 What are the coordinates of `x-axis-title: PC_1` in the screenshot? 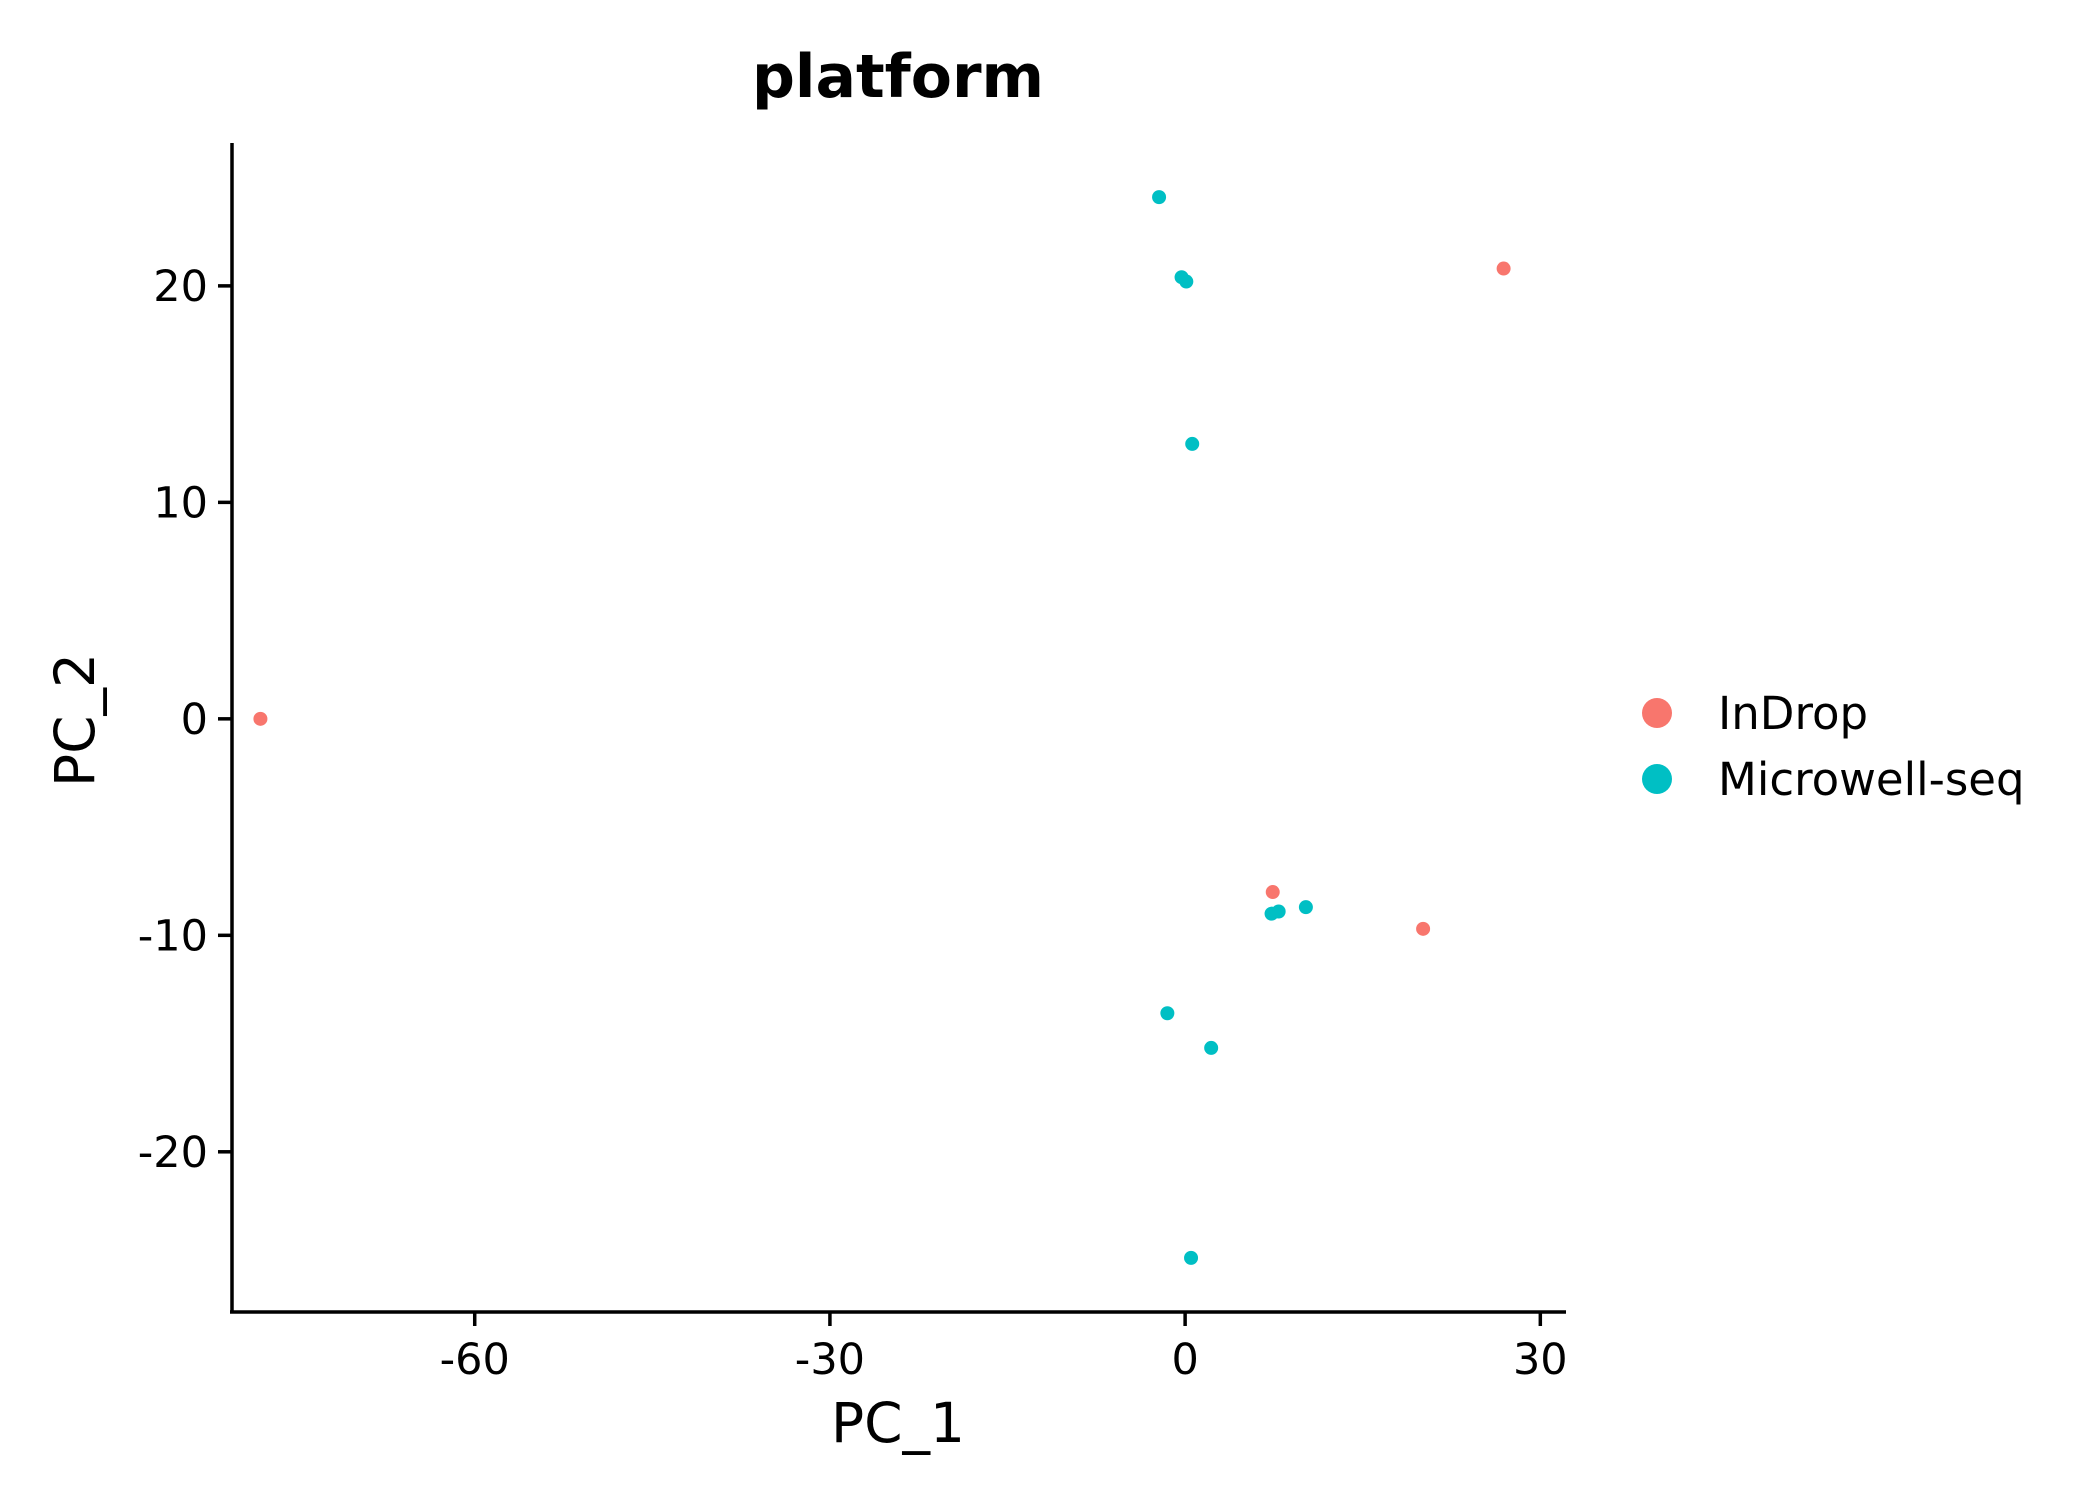 It's located at (898, 1423).